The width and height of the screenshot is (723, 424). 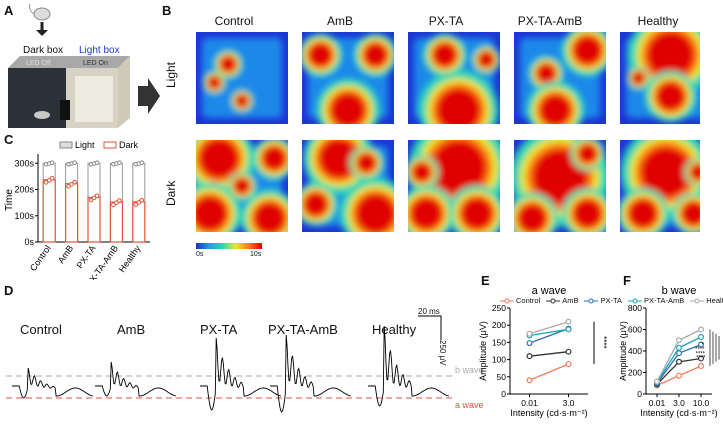 What do you see at coordinates (24, 190) in the screenshot?
I see `y-tick-label: 200s` at bounding box center [24, 190].